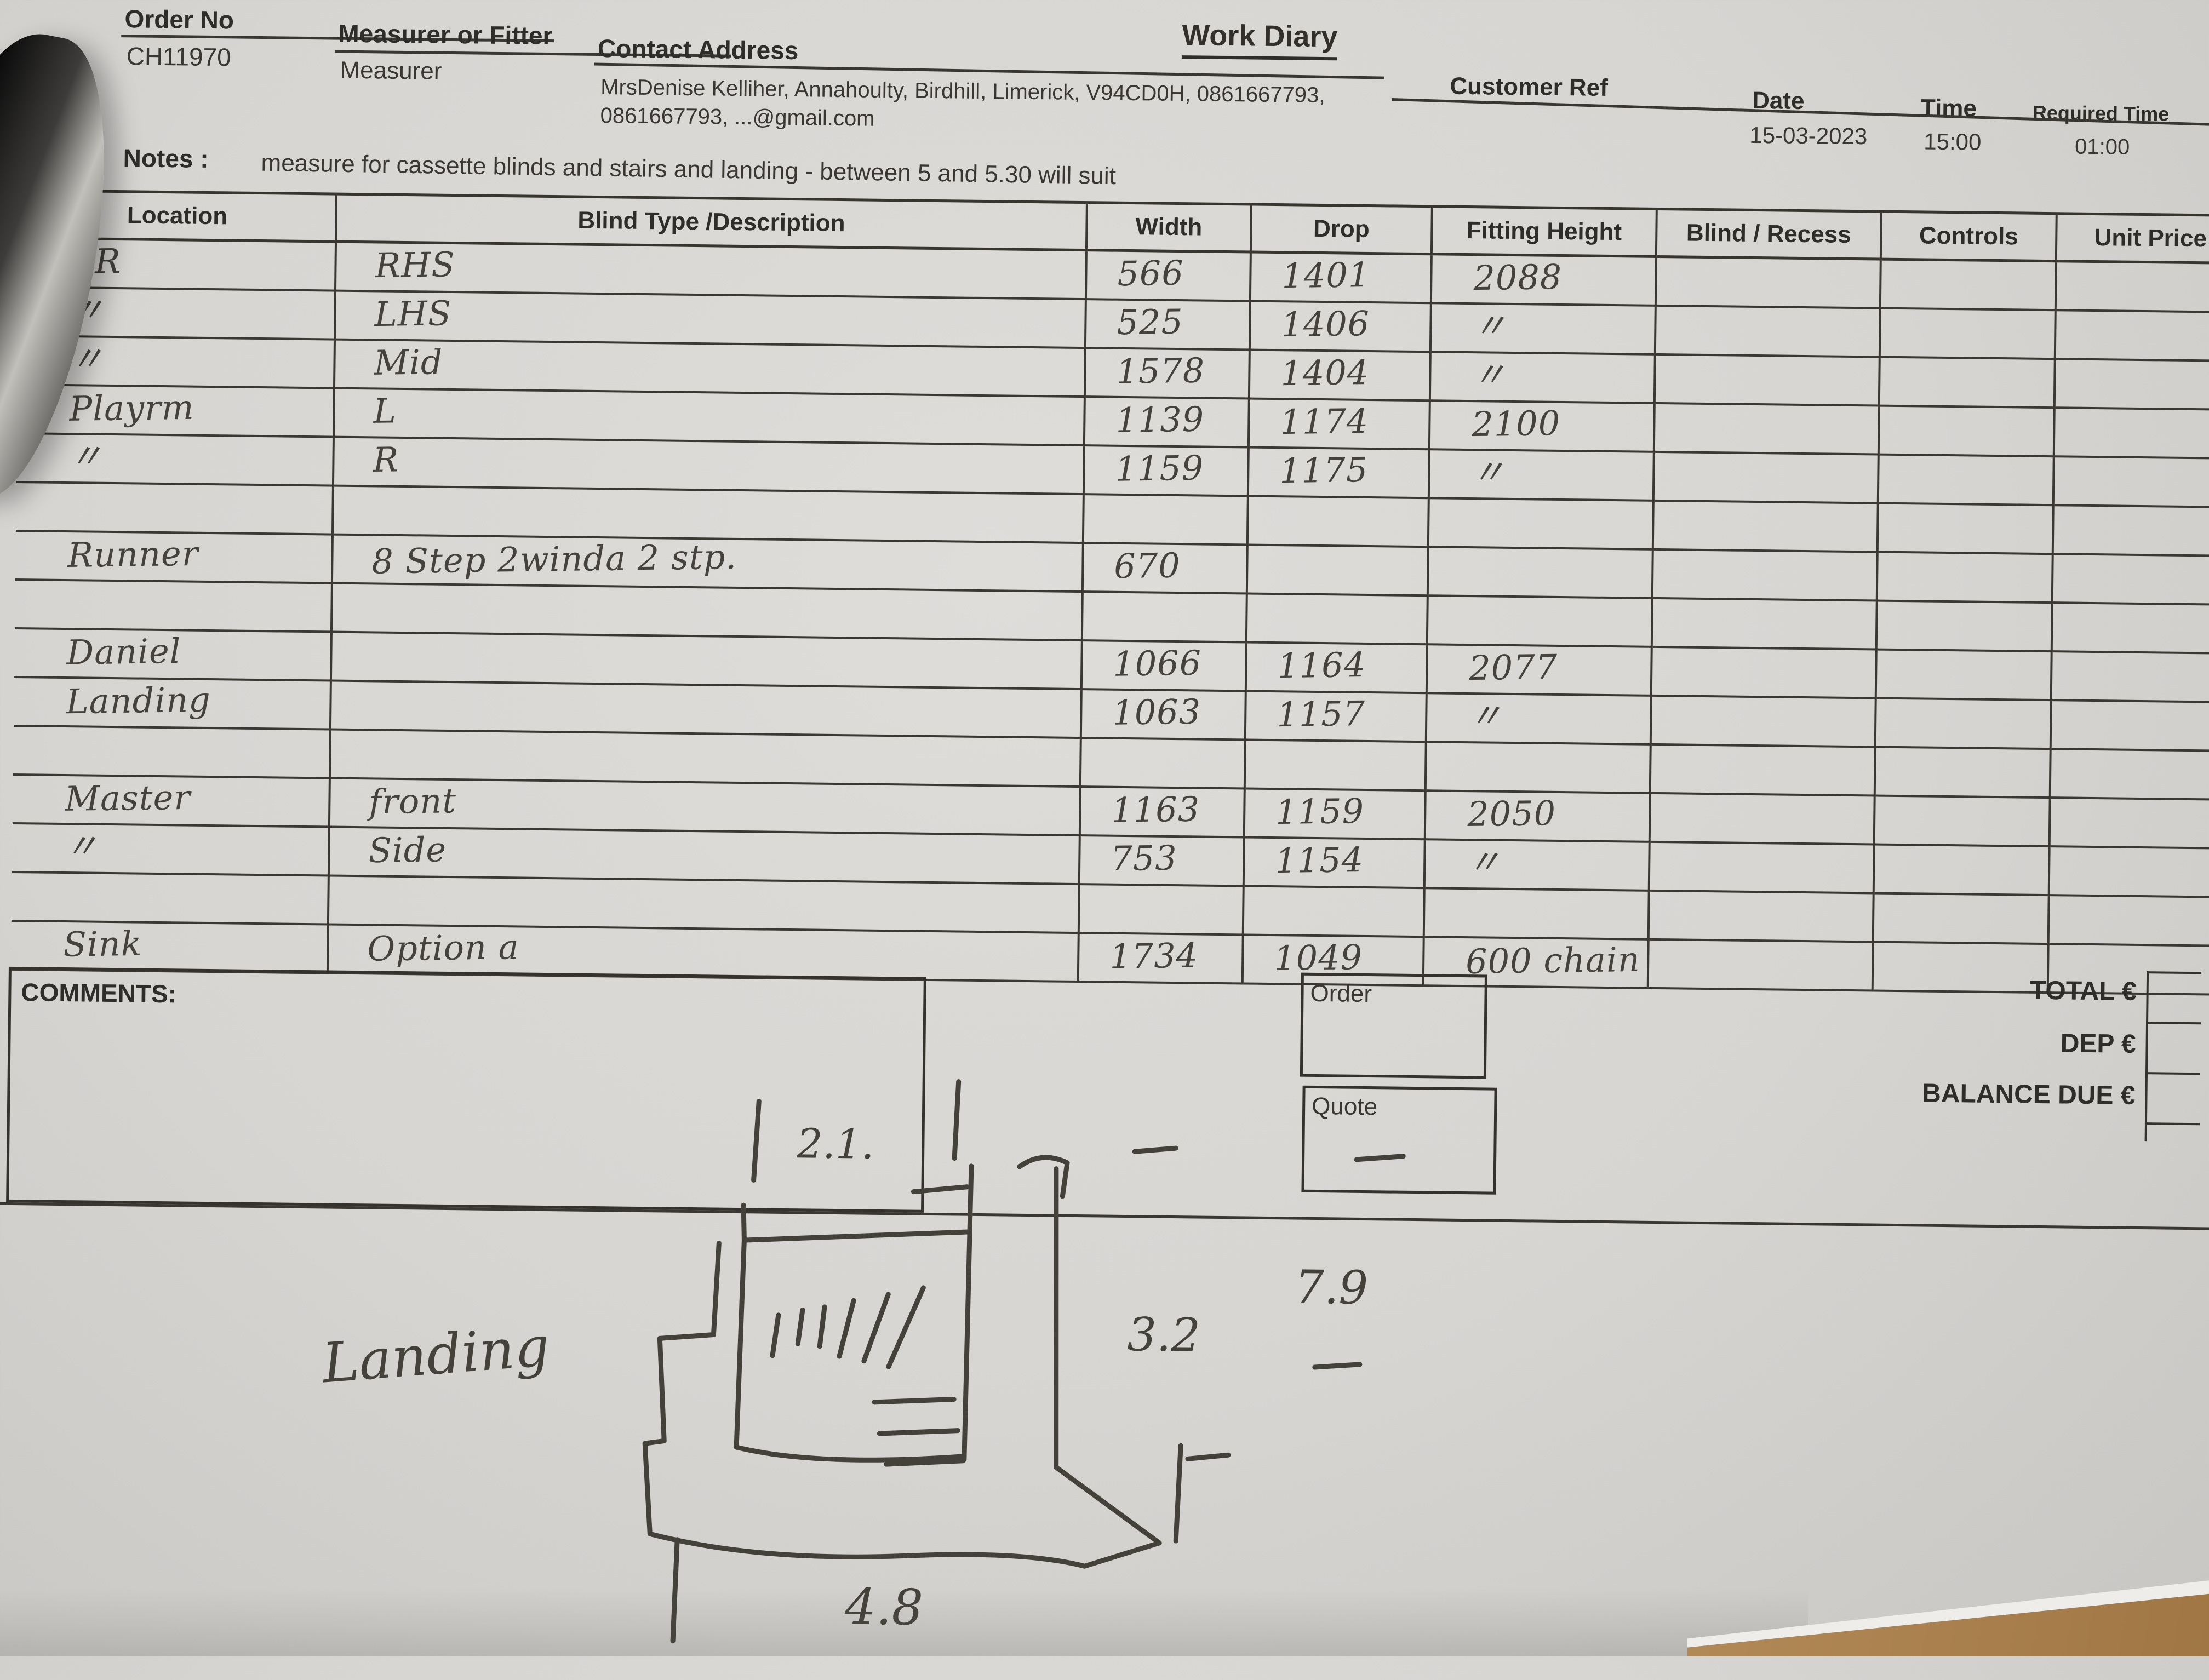  Describe the element at coordinates (957, 1120) in the screenshot. I see `sketch-tick-top-right` at that location.